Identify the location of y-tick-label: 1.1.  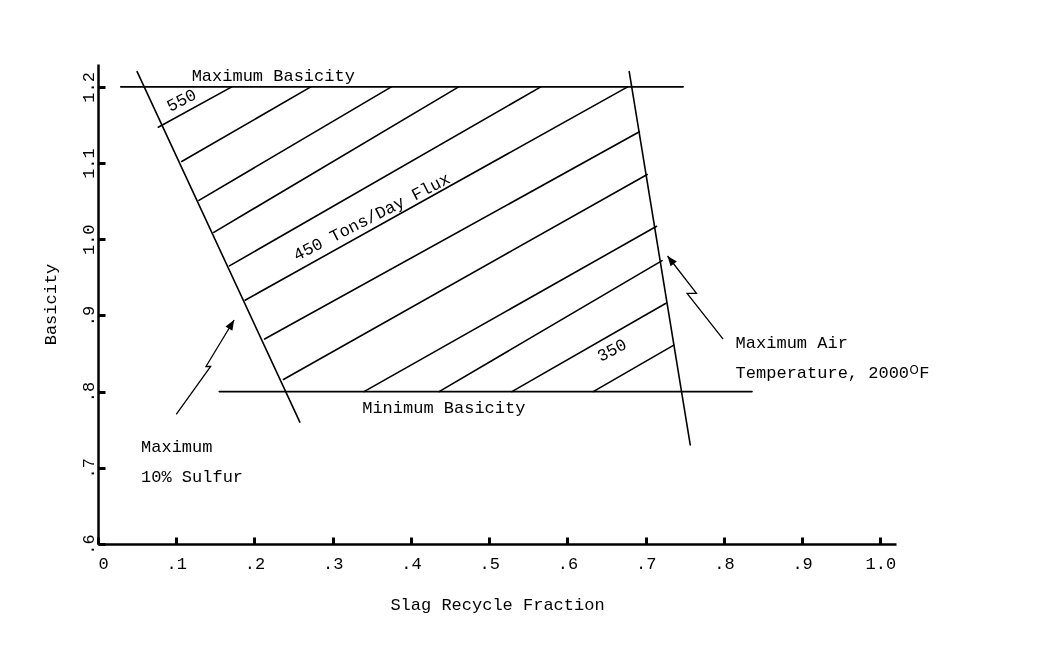
(89, 163).